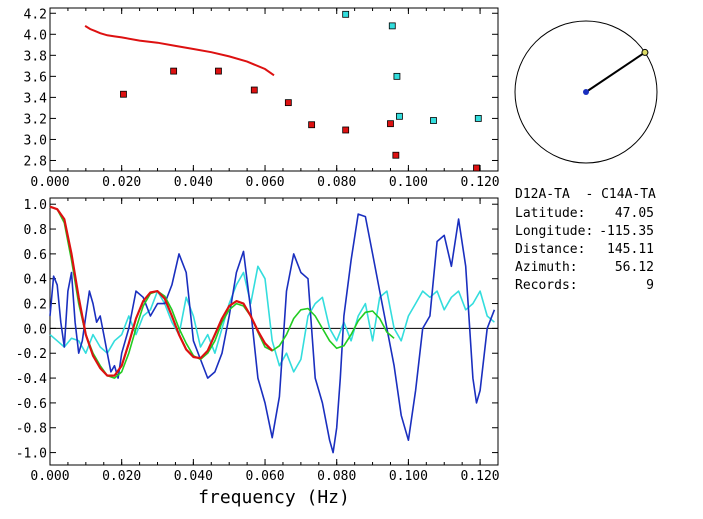 The width and height of the screenshot is (703, 519). I want to click on azimuth-dial, so click(586, 92).